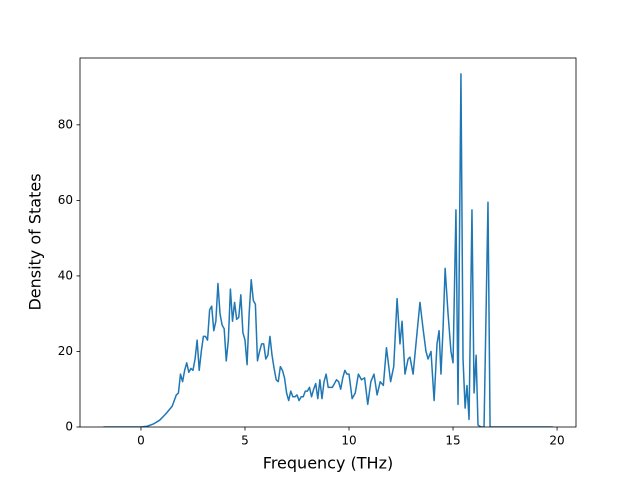 The width and height of the screenshot is (640, 480). Describe the element at coordinates (65, 275) in the screenshot. I see `y-tick-label: 40` at that location.